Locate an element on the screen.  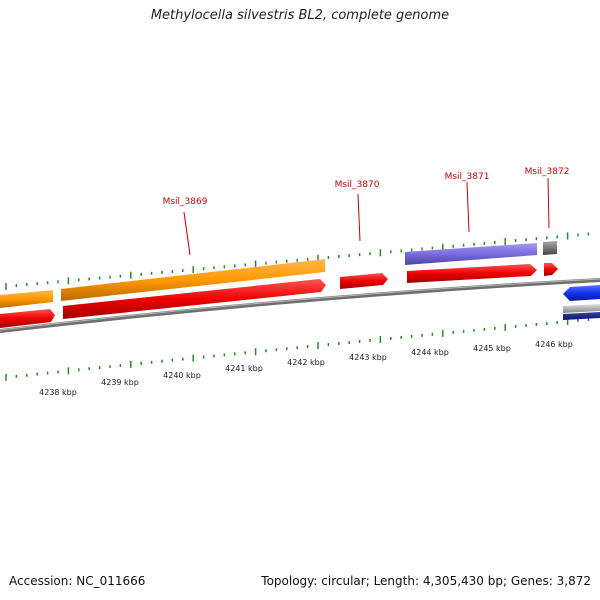
leader-msil3870 is located at coordinates (359, 217).